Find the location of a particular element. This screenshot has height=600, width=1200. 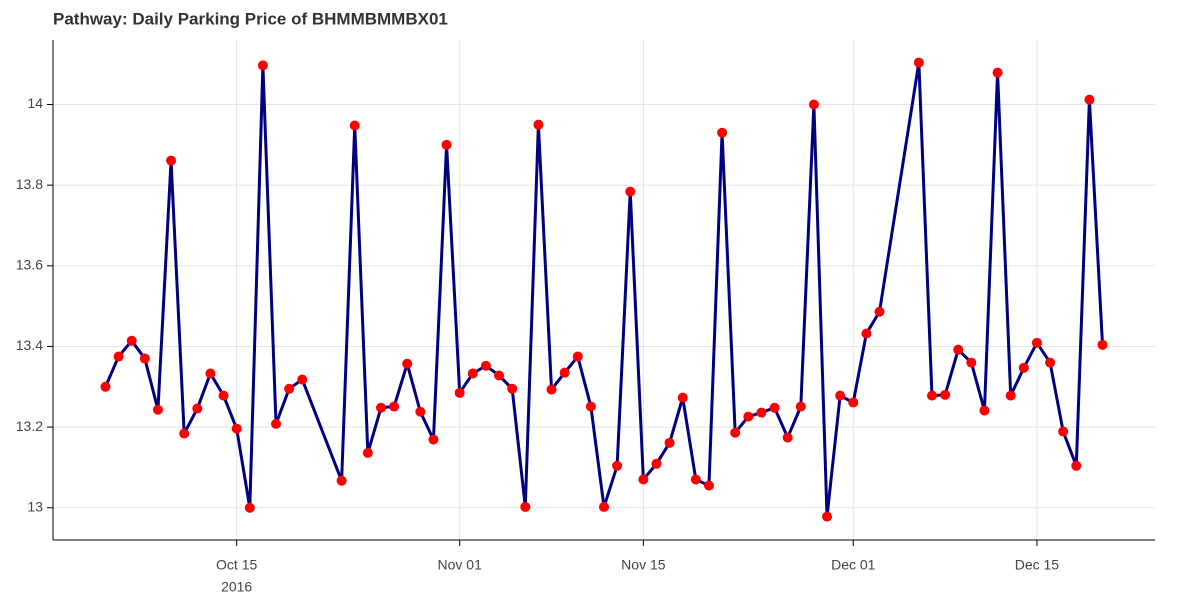

y-tick-label: 13.2 is located at coordinates (29, 426).